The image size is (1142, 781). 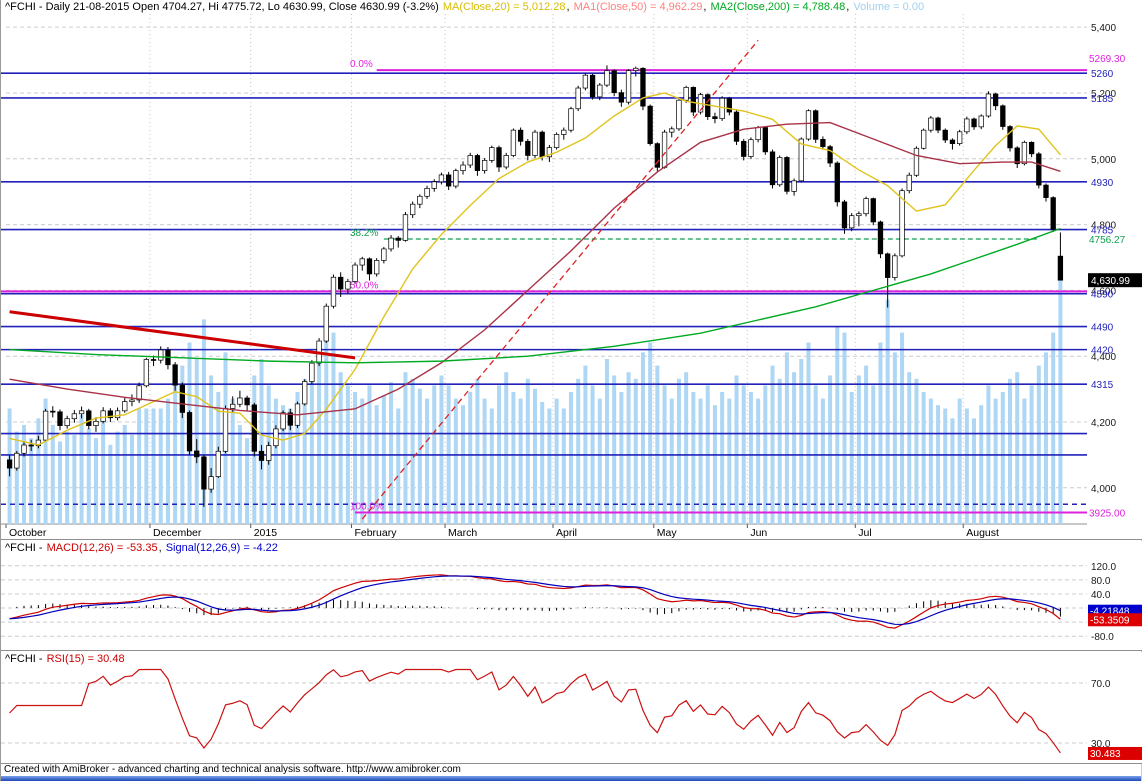 I want to click on x-axis-label: March, so click(x=462, y=533).